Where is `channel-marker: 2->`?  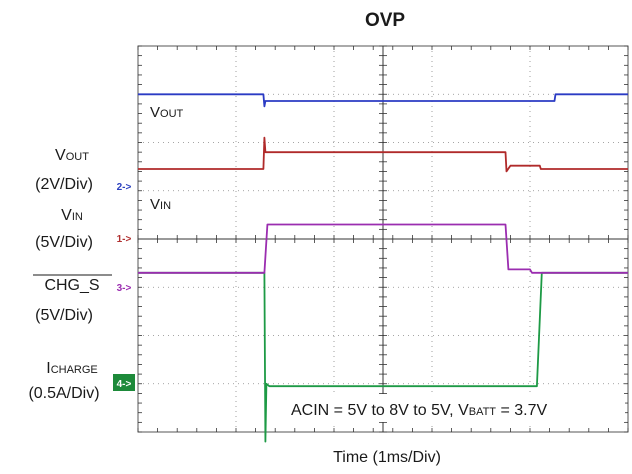
channel-marker: 2-> is located at coordinates (124, 187).